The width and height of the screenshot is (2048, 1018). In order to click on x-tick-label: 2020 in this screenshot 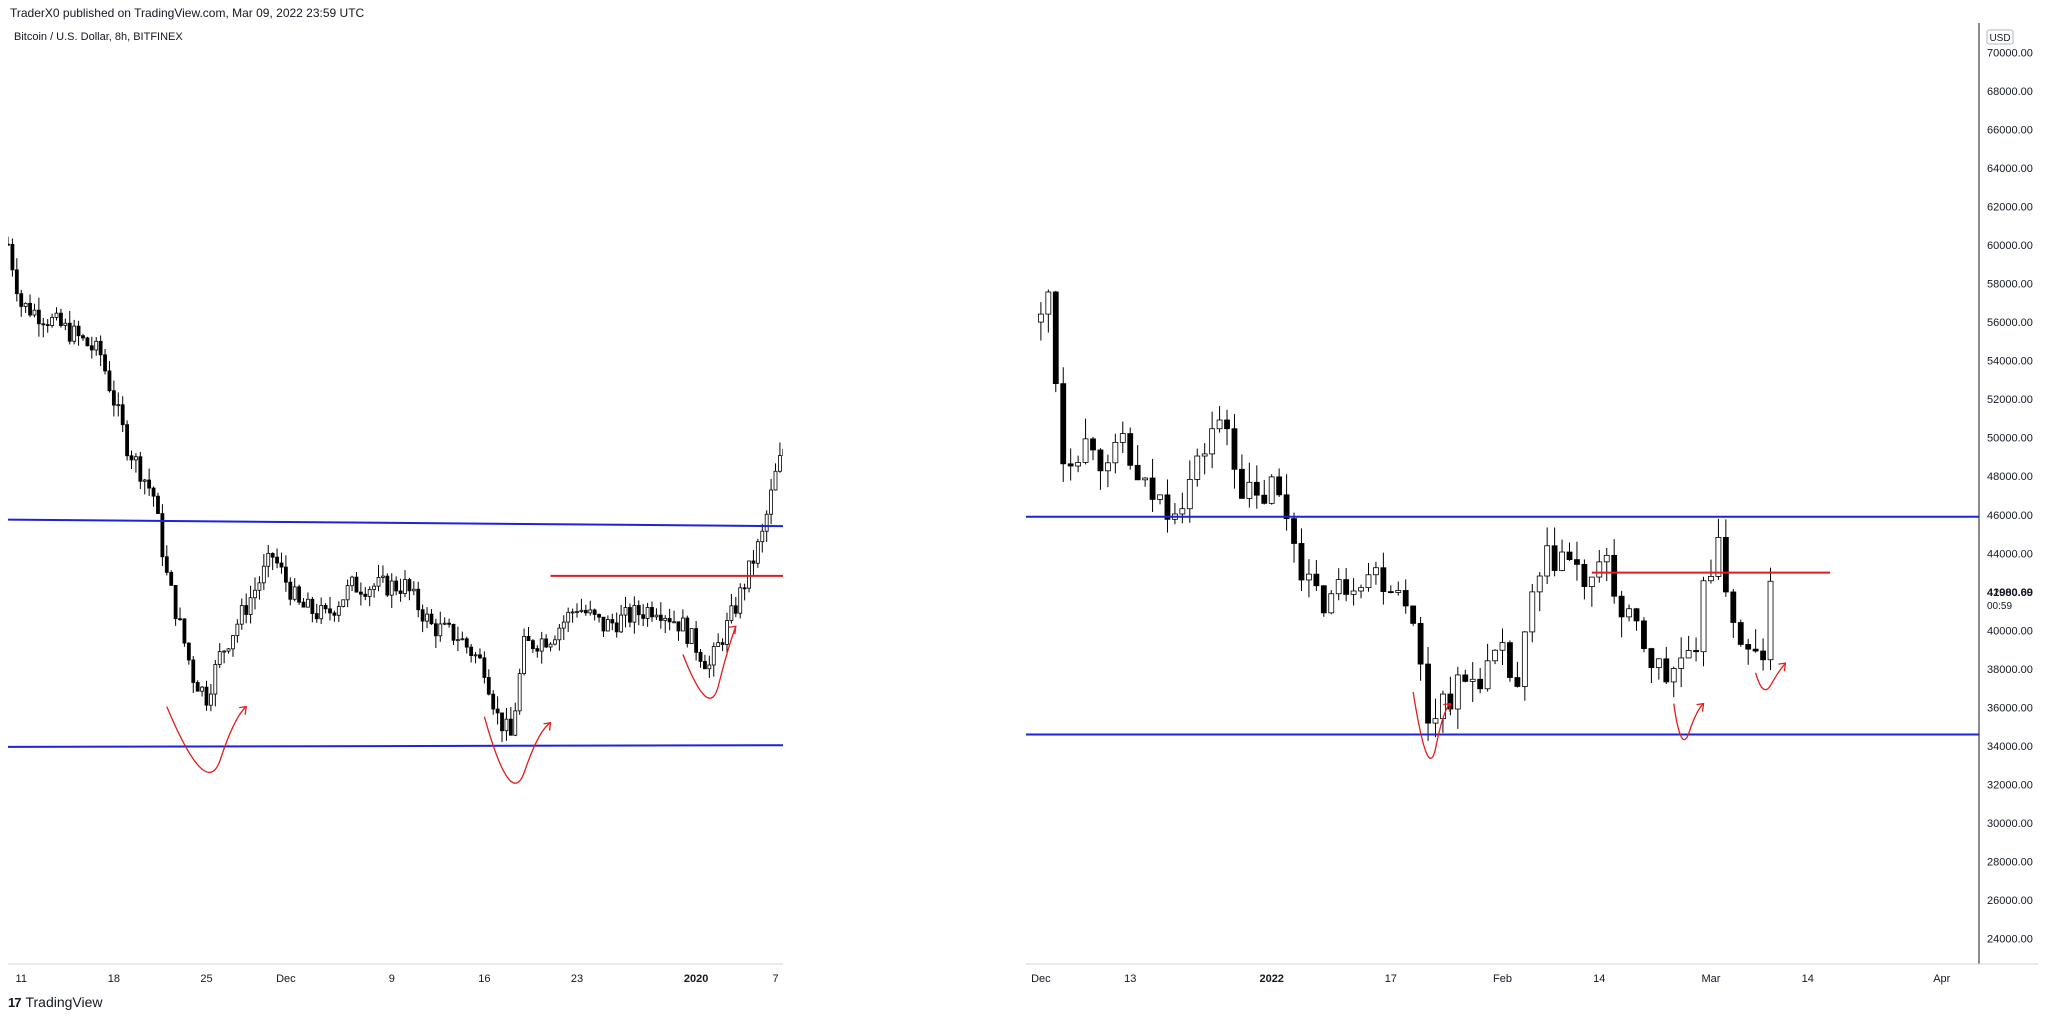, I will do `click(696, 979)`.